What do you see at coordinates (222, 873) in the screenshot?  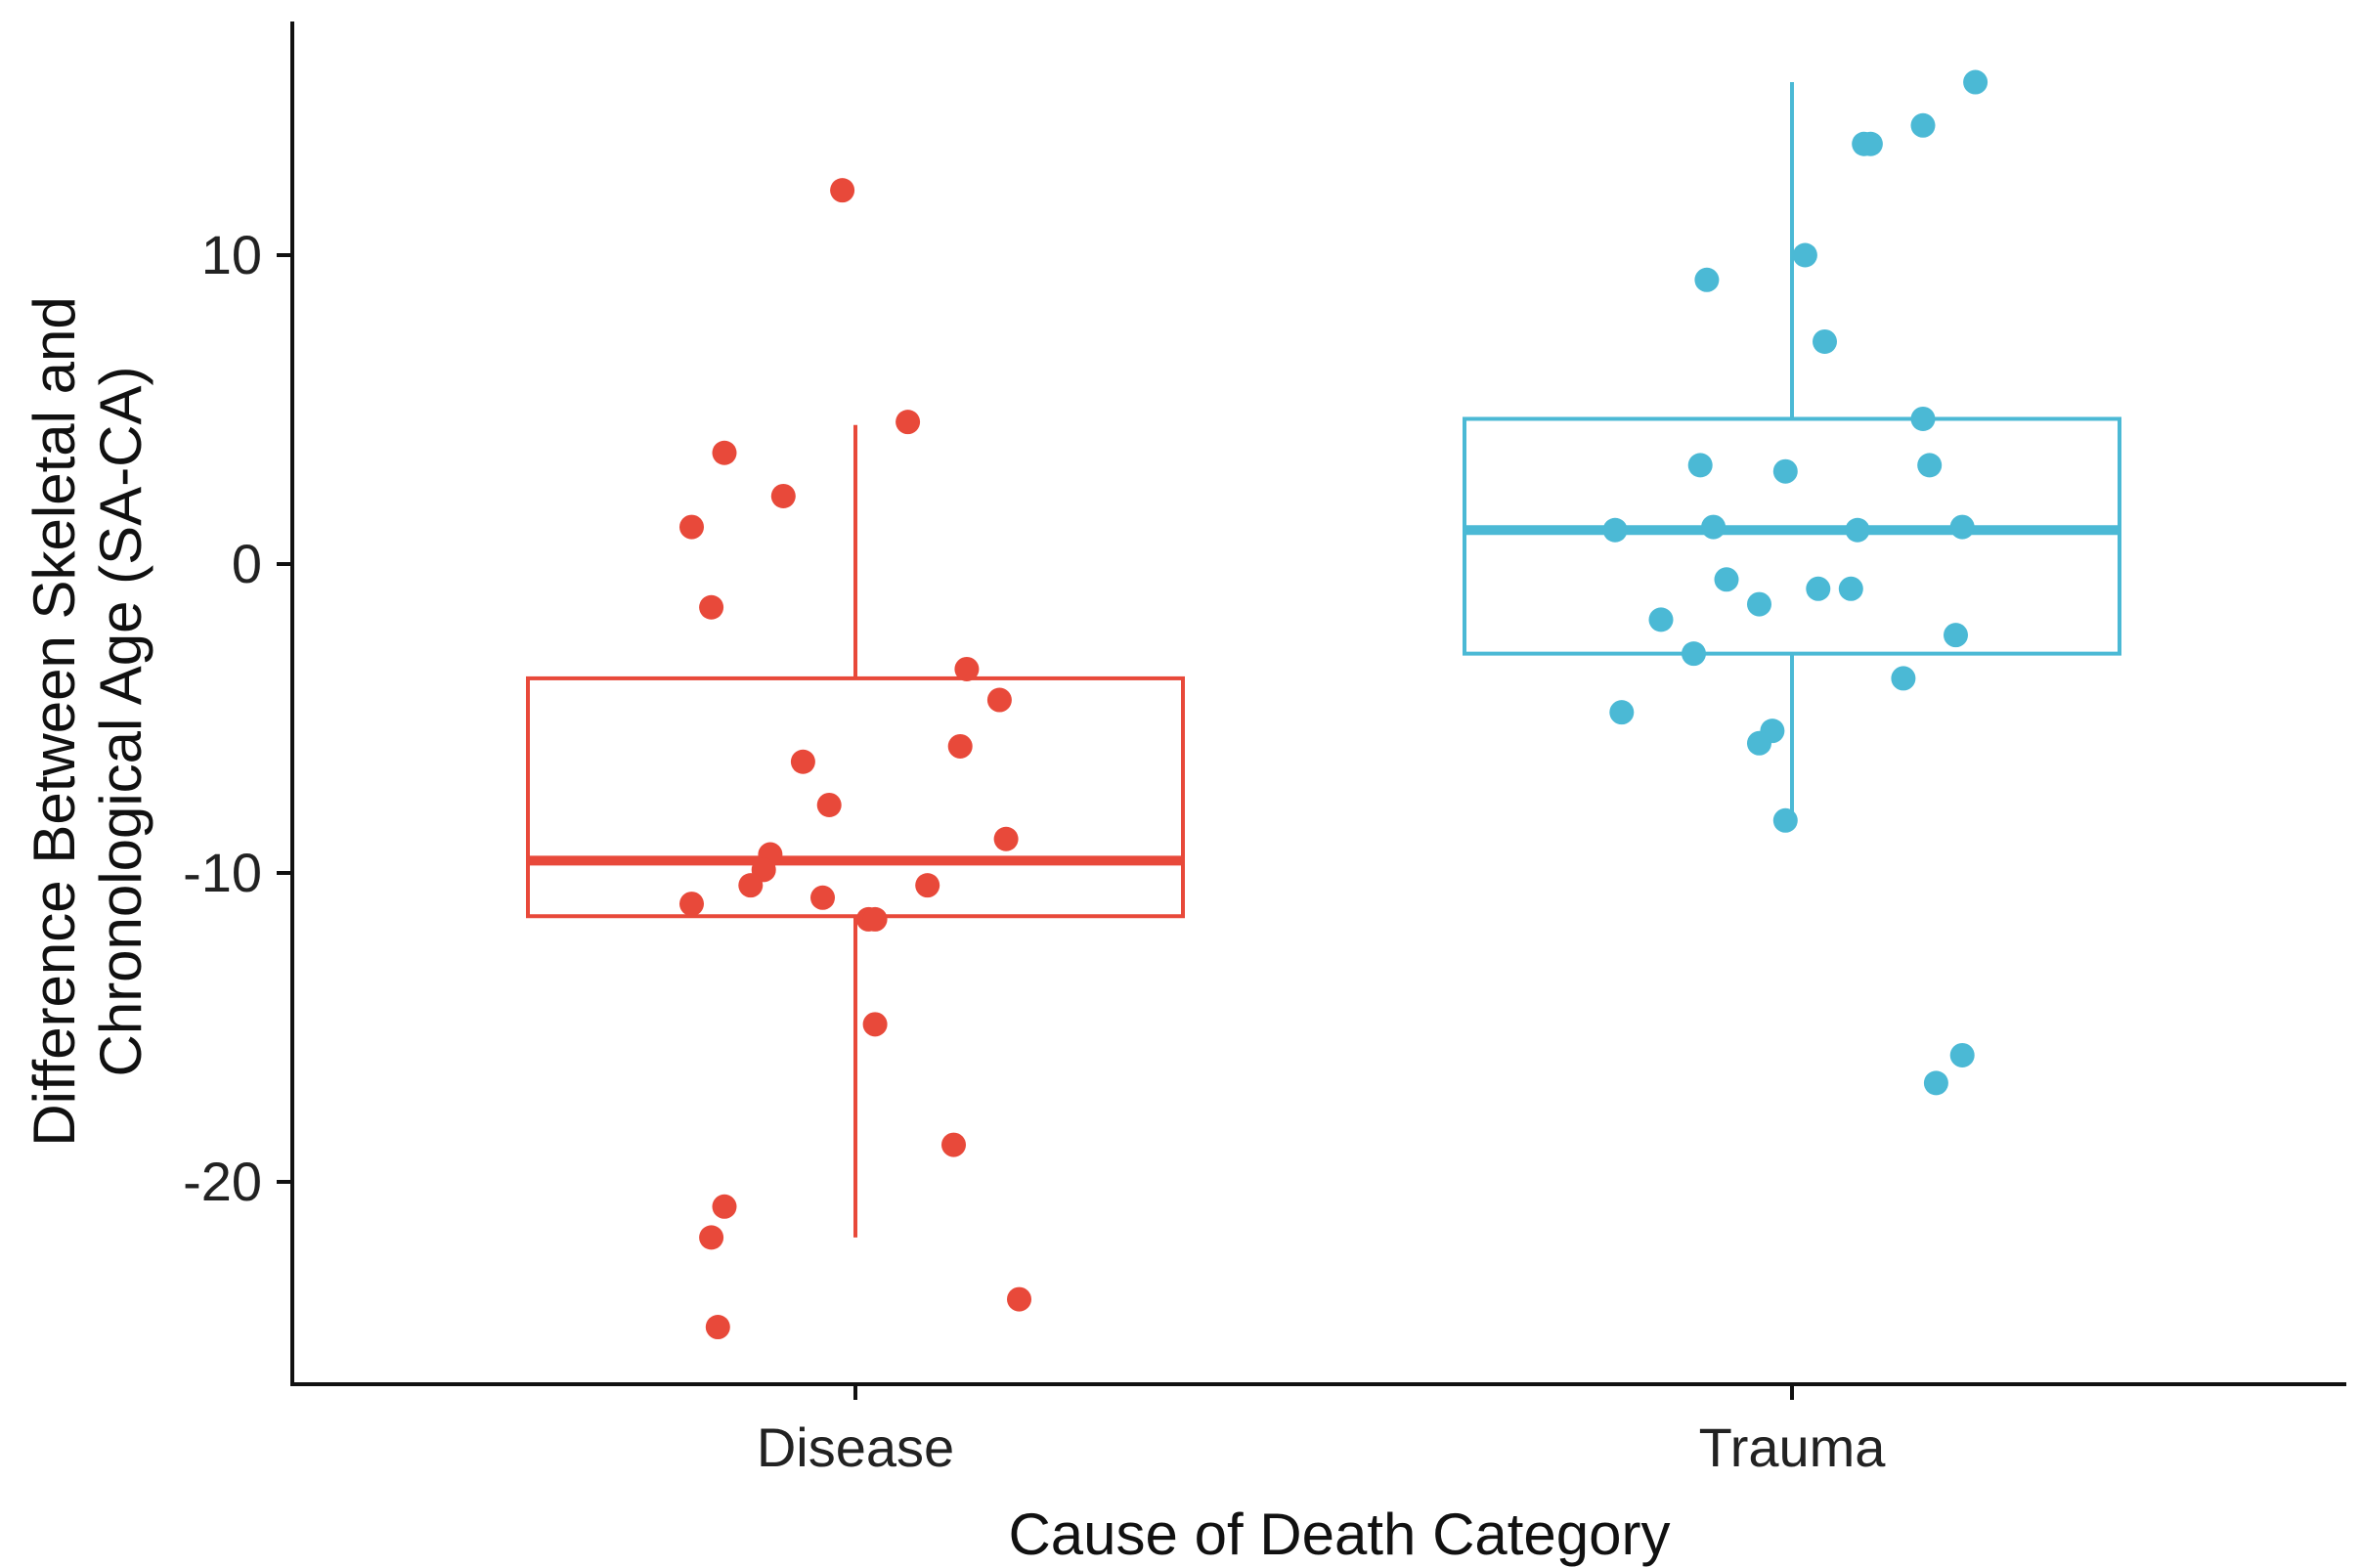 I see `y-tick-label: -10` at bounding box center [222, 873].